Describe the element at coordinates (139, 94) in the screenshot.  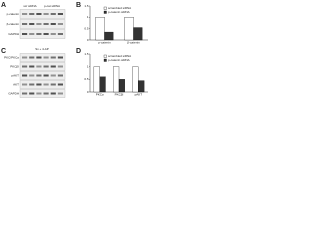
I see `x-tick-label: pAKT` at that location.